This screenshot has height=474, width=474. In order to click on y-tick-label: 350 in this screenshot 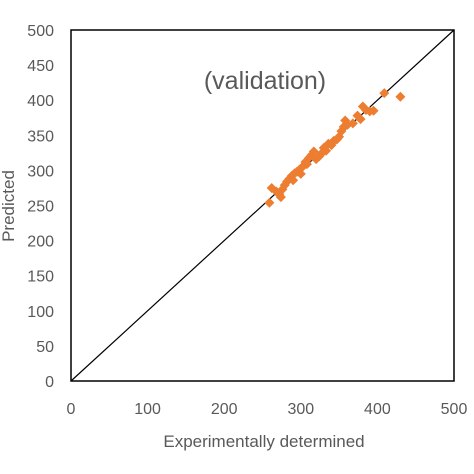, I will do `click(40, 136)`.